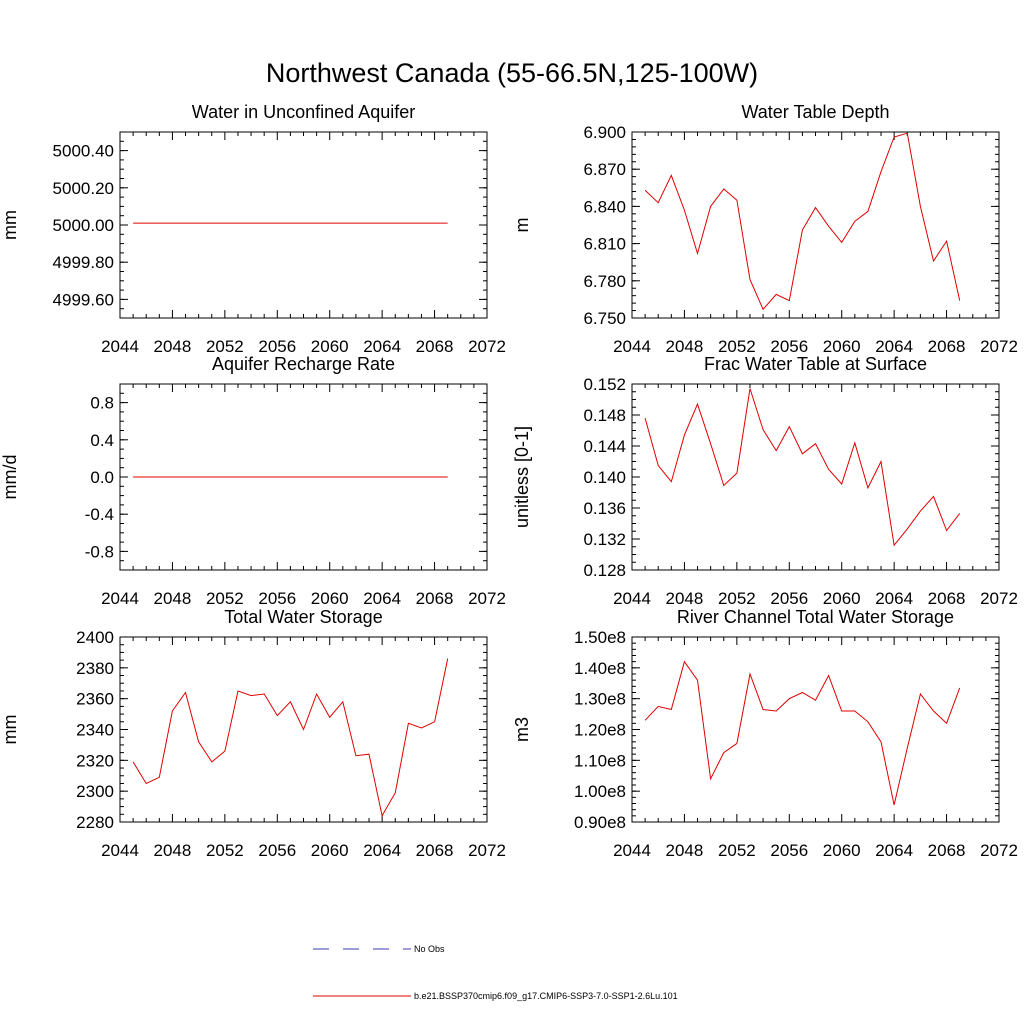  Describe the element at coordinates (102, 440) in the screenshot. I see `panel-3-ytick-label: 0.4` at that location.